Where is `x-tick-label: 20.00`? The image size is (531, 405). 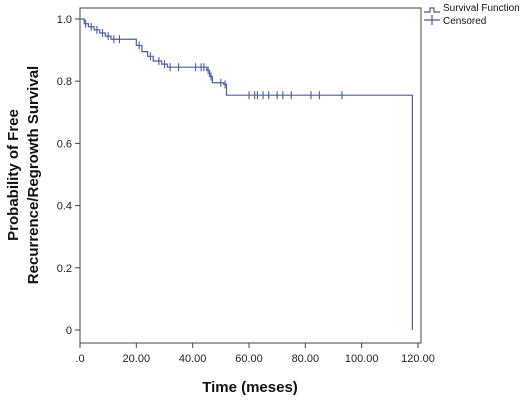
x-tick-label: 20.00 is located at coordinates (137, 359).